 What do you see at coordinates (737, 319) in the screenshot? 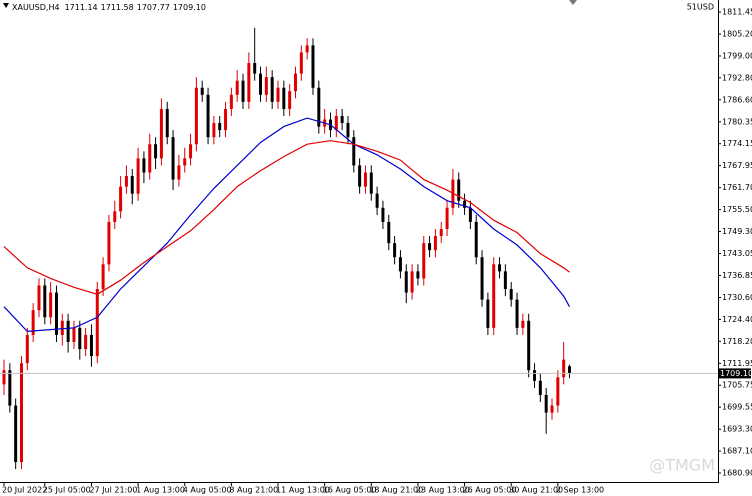
I see `y-tick-label: 1724.40` at bounding box center [737, 319].